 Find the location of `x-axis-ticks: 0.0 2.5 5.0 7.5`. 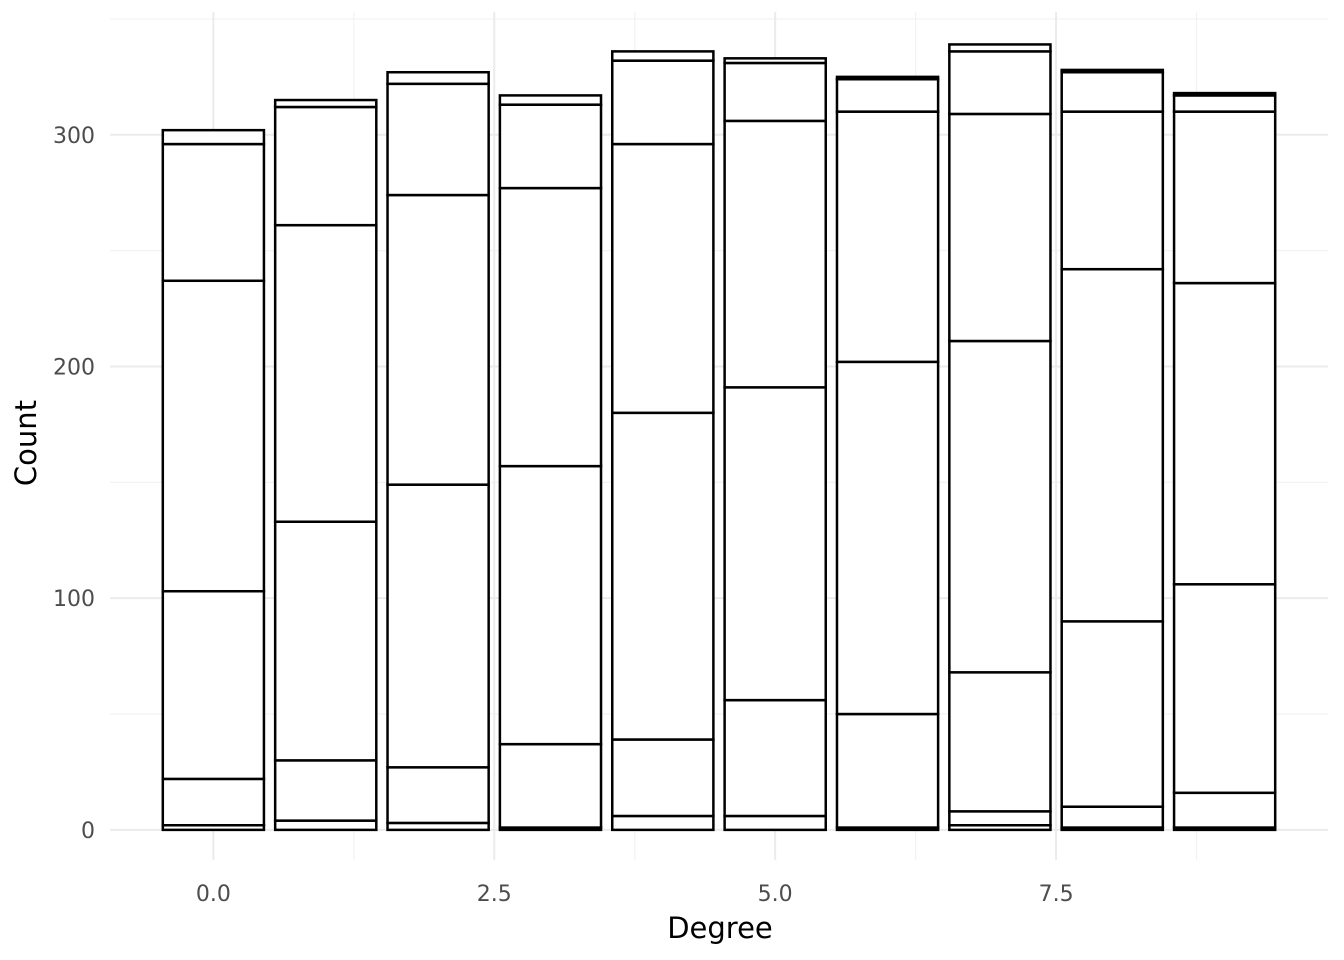

x-axis-ticks: 0.0 2.5 5.0 7.5 is located at coordinates (635, 894).